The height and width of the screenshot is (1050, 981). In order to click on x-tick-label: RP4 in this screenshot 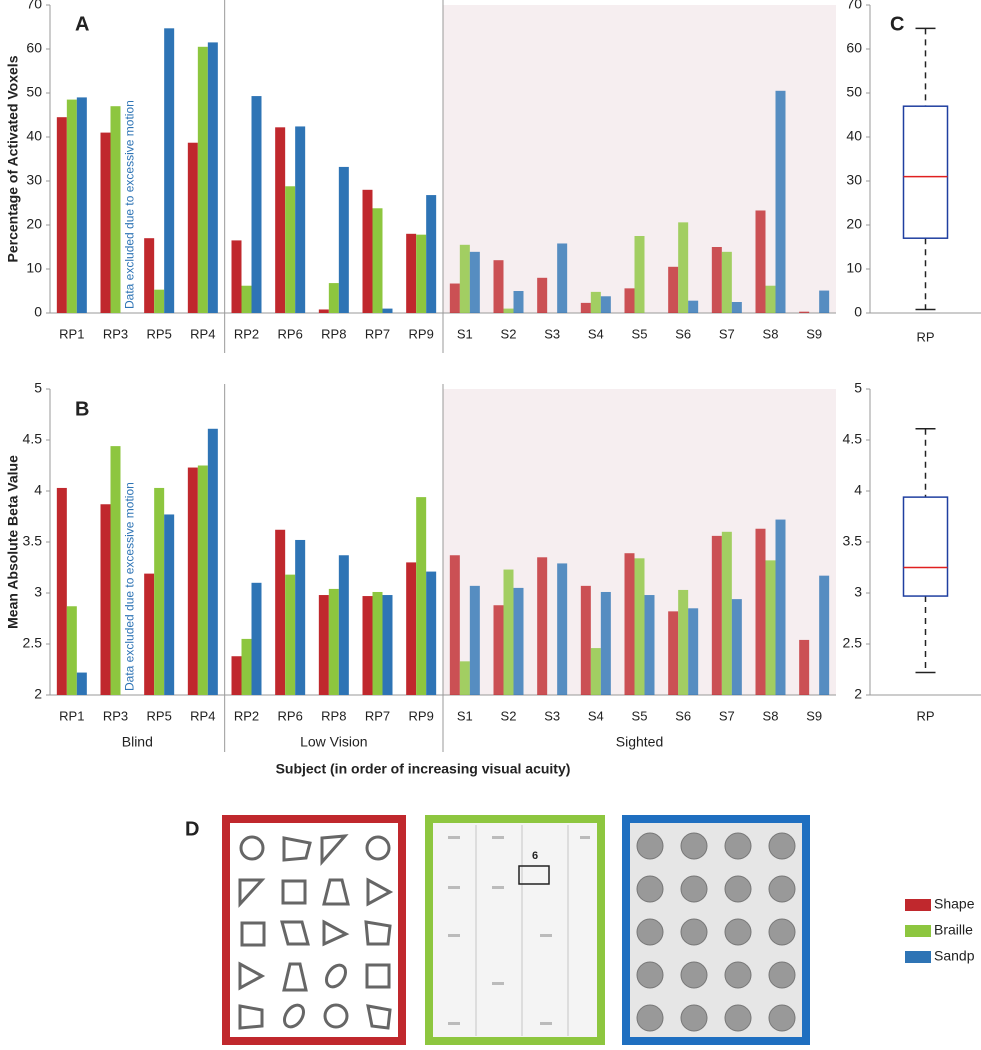, I will do `click(202, 333)`.